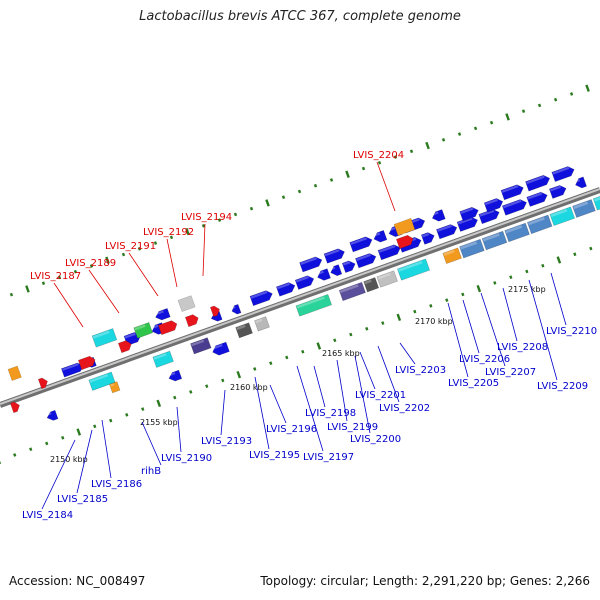  Describe the element at coordinates (55, 276) in the screenshot. I see `gene-label-reverse: LVIS_2187` at that location.